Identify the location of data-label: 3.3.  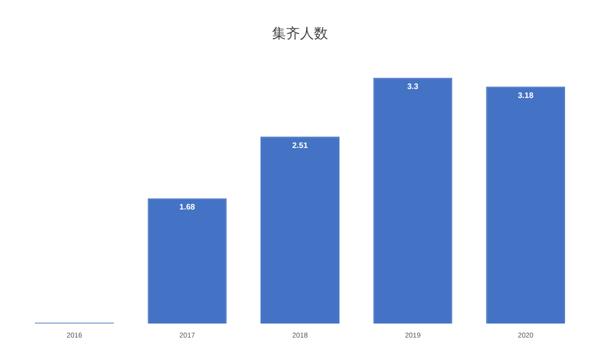
(413, 86).